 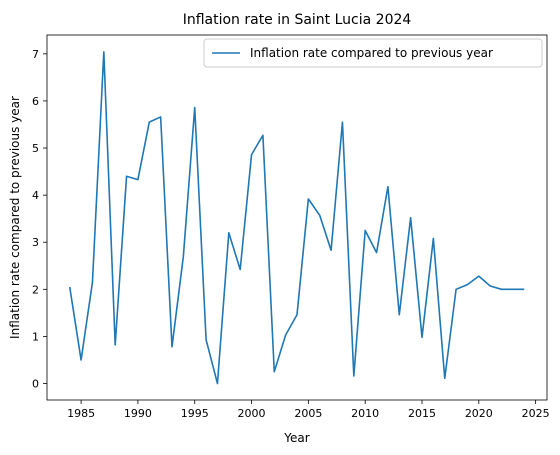 What do you see at coordinates (479, 413) in the screenshot?
I see `x-tick-label: 2020` at bounding box center [479, 413].